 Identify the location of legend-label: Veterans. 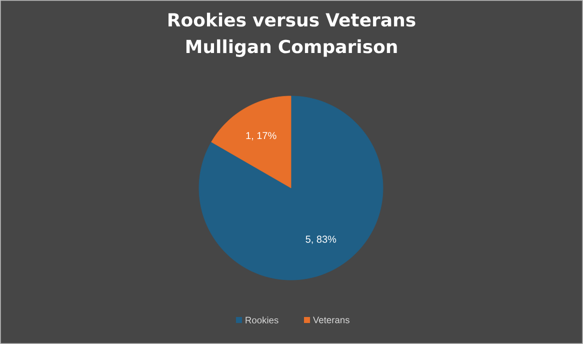
(331, 320).